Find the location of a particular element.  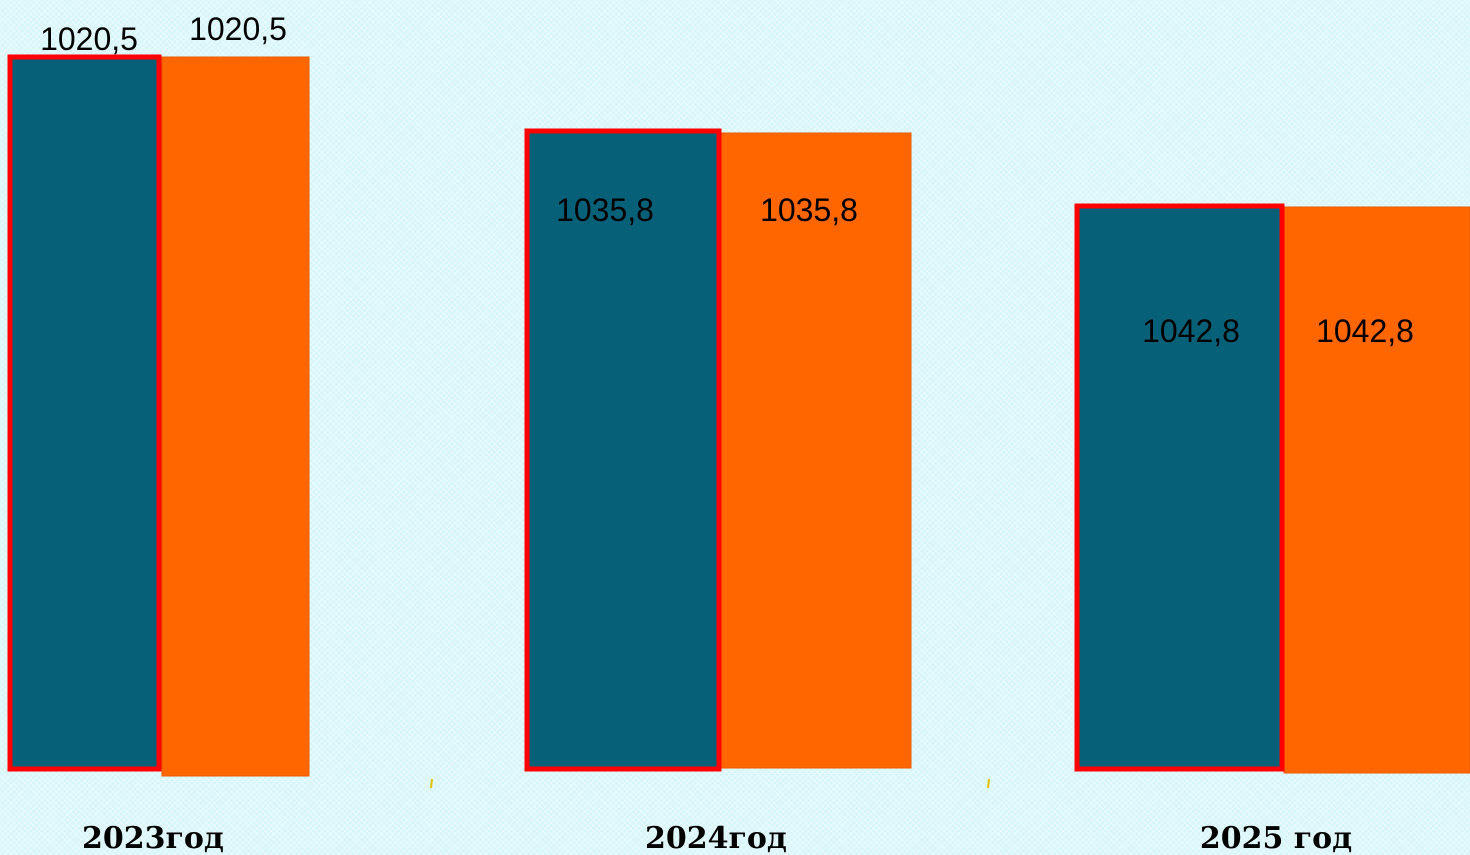

category-label: 2025 год is located at coordinates (1276, 838).